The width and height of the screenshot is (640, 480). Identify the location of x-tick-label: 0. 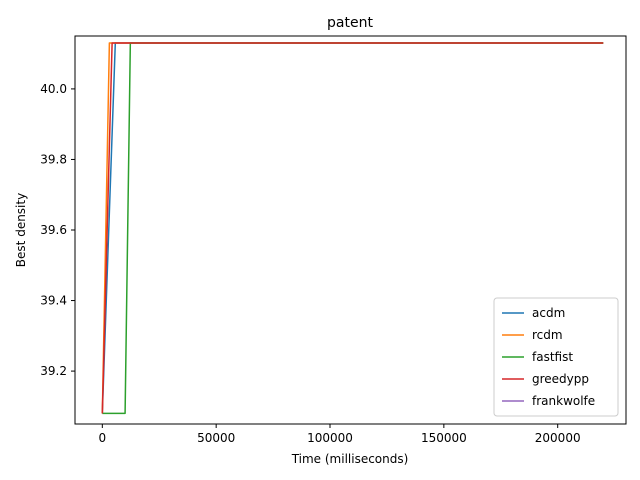
(103, 438).